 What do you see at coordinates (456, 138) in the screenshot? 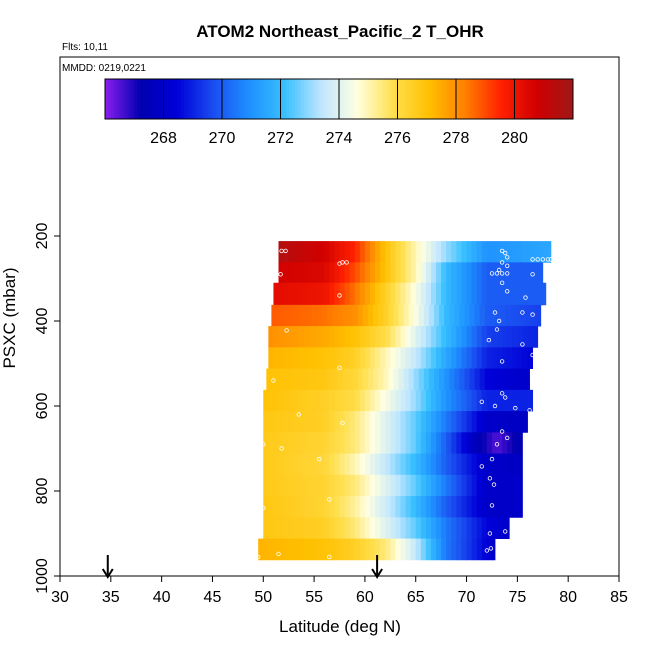
I see `colorbar-tick-label: 278` at bounding box center [456, 138].